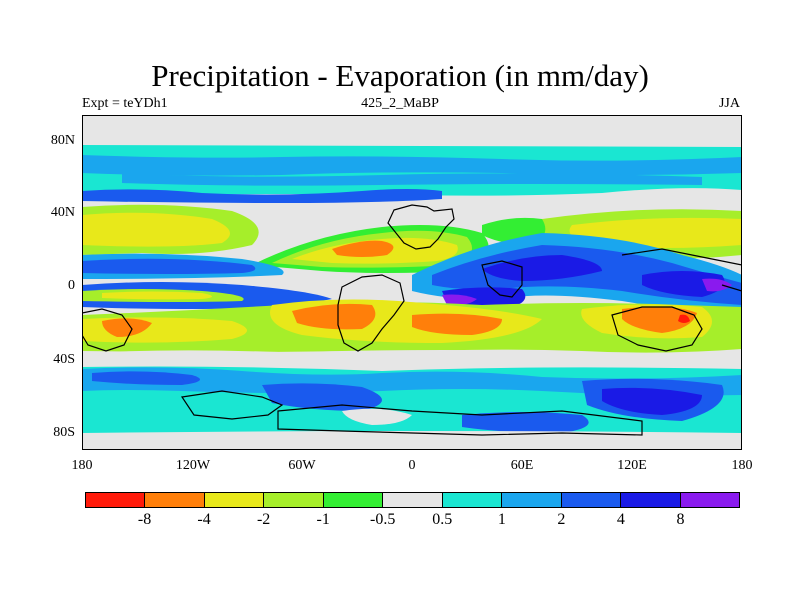 The width and height of the screenshot is (800, 600). I want to click on colorbar-label: -1, so click(323, 519).